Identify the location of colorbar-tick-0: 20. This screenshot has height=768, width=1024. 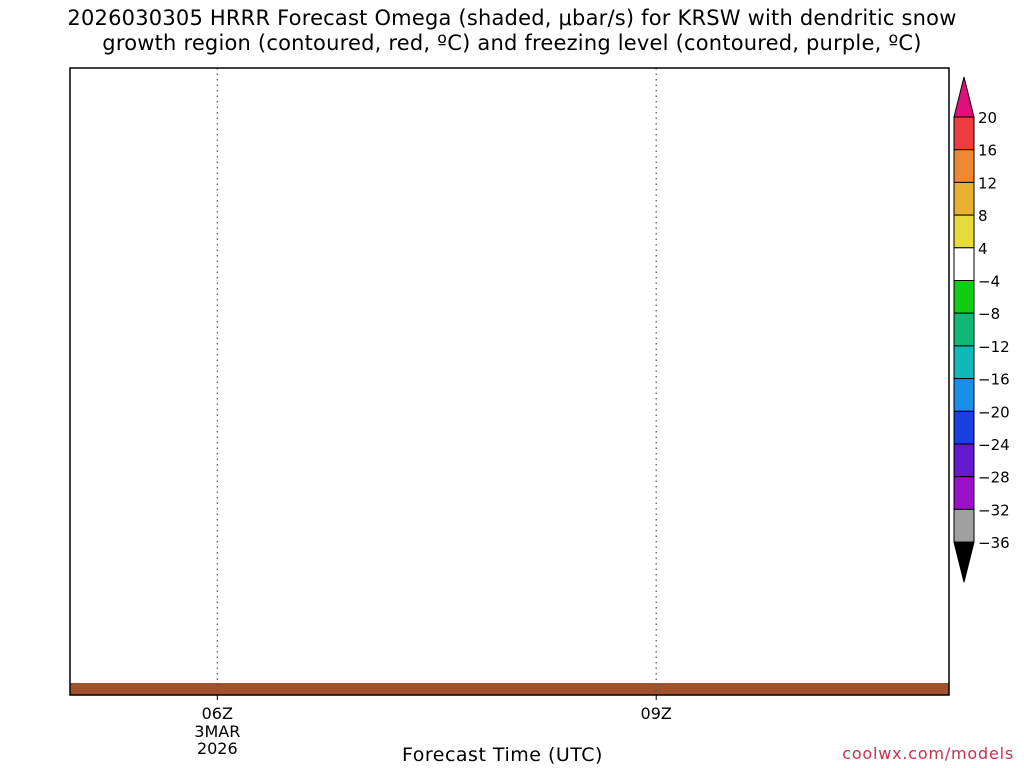
(987, 118).